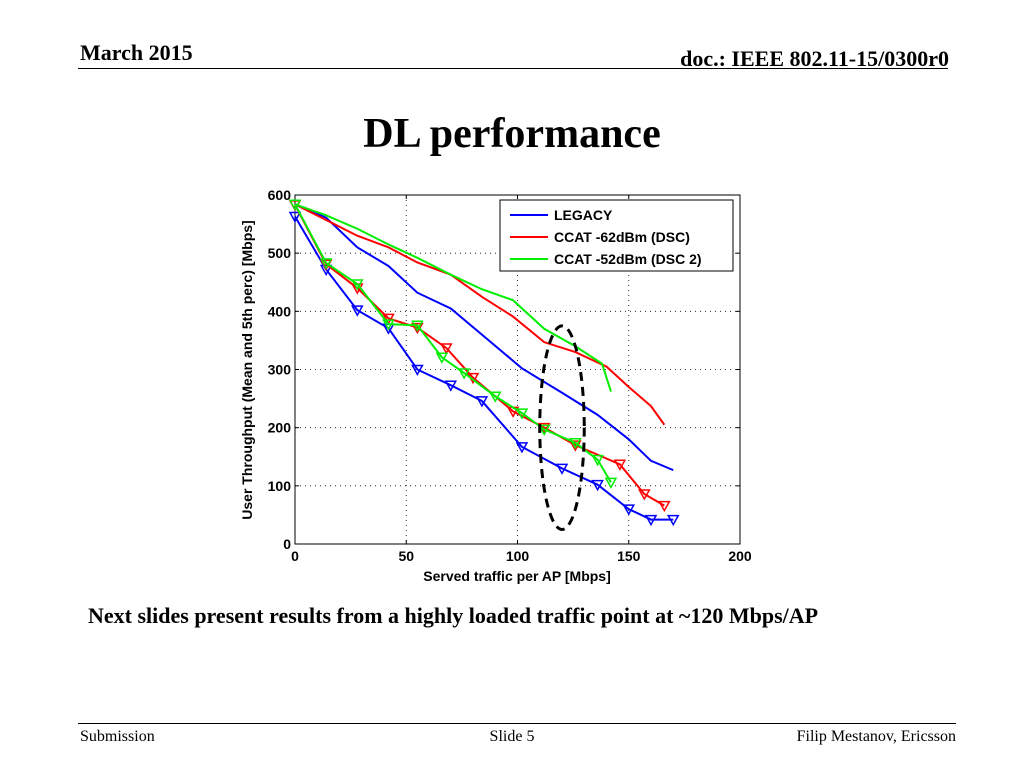 The width and height of the screenshot is (1024, 768). What do you see at coordinates (583, 215) in the screenshot?
I see `legend-label: LEGACY` at bounding box center [583, 215].